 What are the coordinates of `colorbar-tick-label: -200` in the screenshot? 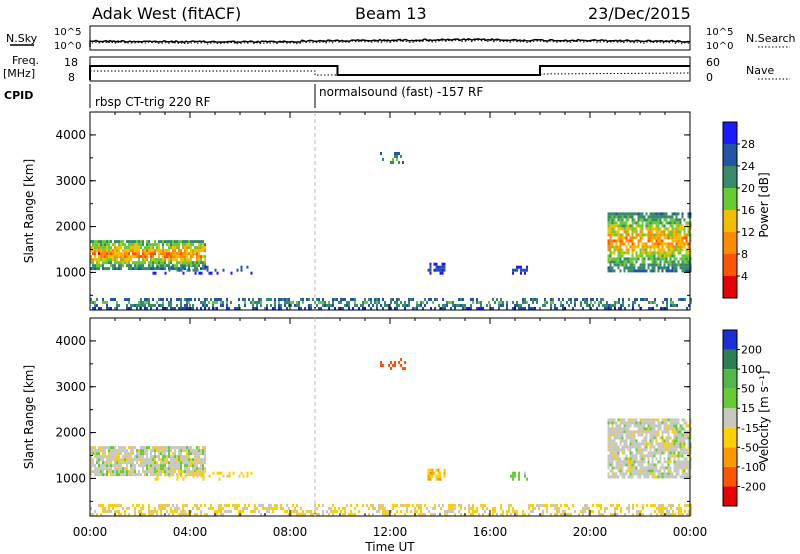 It's located at (753, 486).